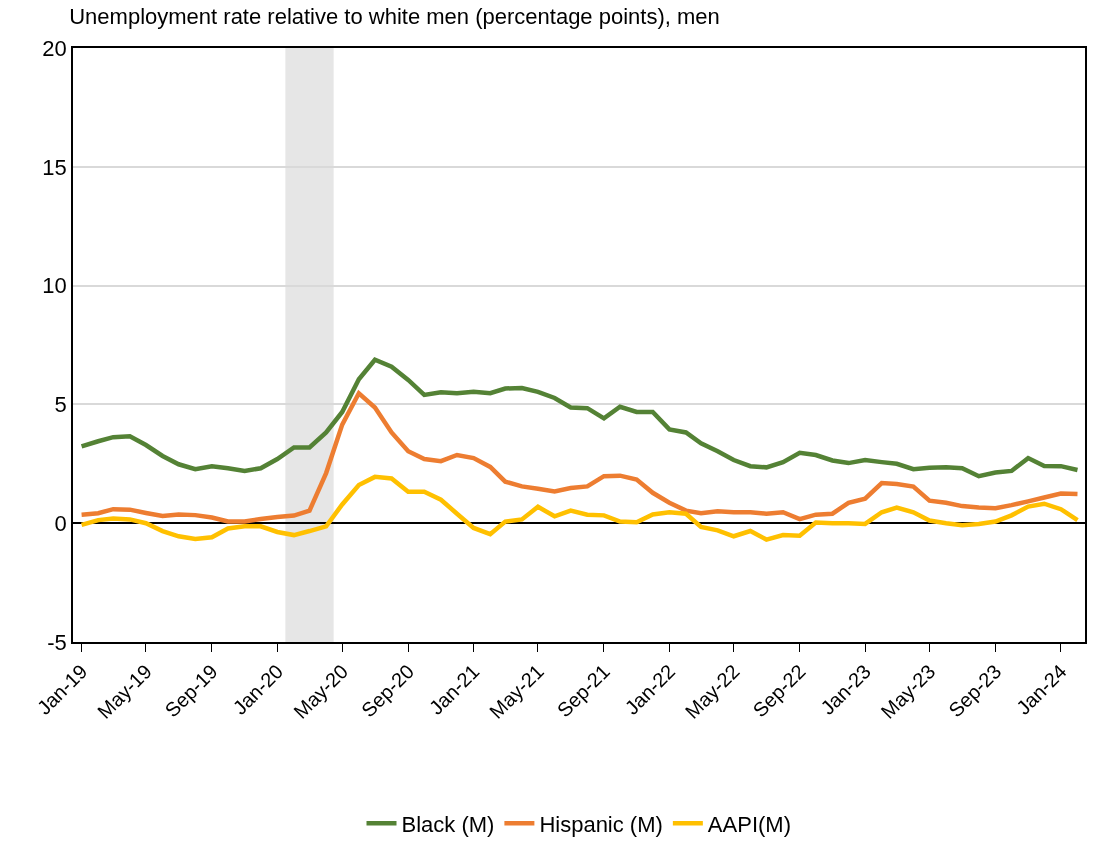  What do you see at coordinates (601, 824) in the screenshot?
I see `legend-label: Hispanic (M)` at bounding box center [601, 824].